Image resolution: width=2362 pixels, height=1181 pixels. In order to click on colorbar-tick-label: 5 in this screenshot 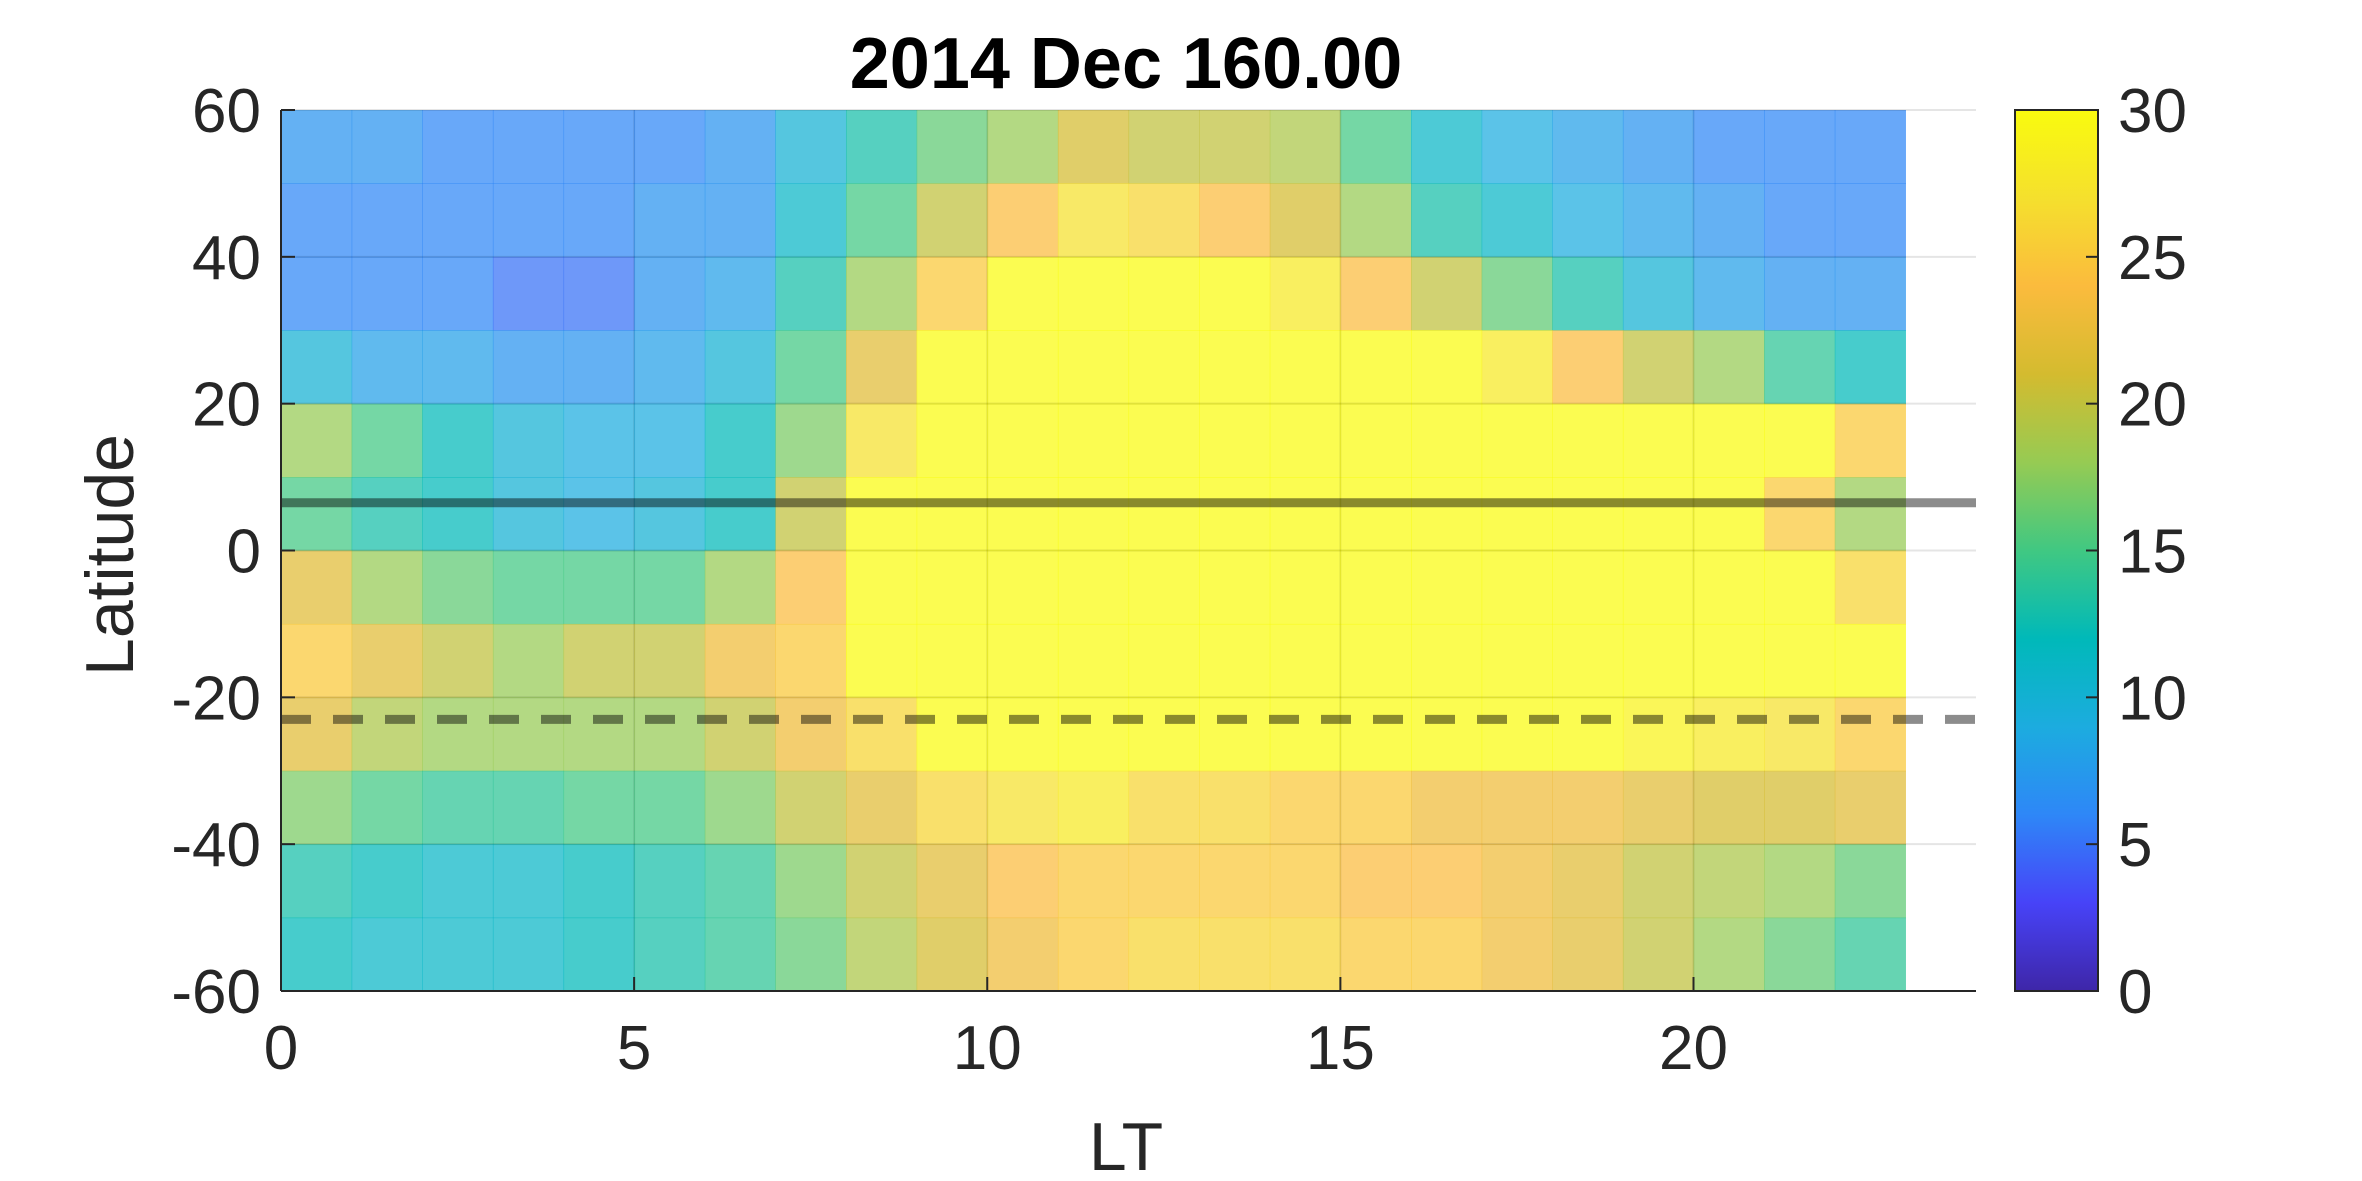, I will do `click(2135, 845)`.